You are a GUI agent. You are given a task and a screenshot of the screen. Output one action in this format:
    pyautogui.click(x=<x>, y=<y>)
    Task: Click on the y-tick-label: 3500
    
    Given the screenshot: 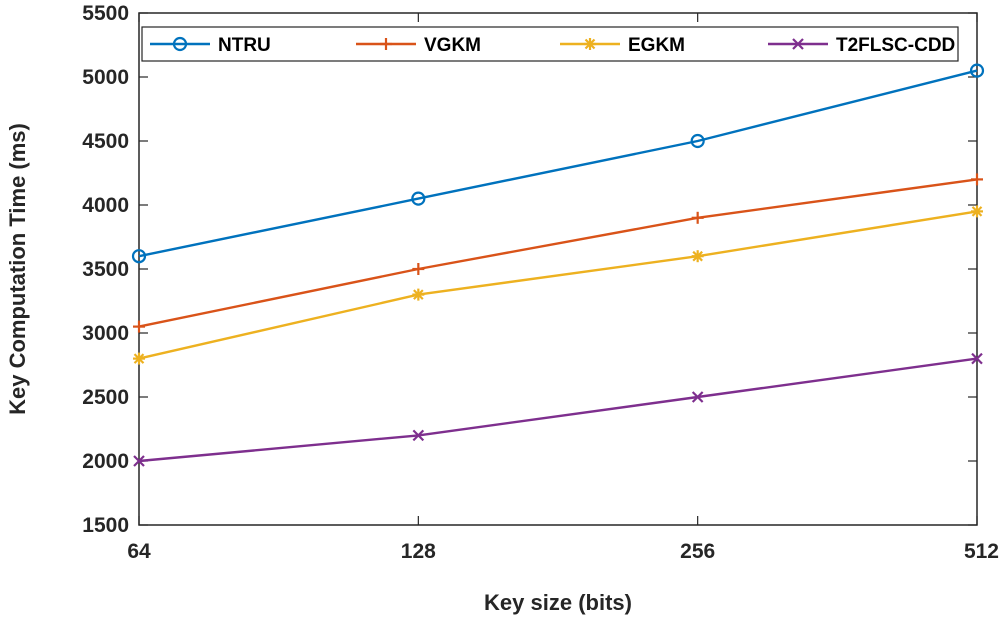 What is the action you would take?
    pyautogui.click(x=105, y=269)
    